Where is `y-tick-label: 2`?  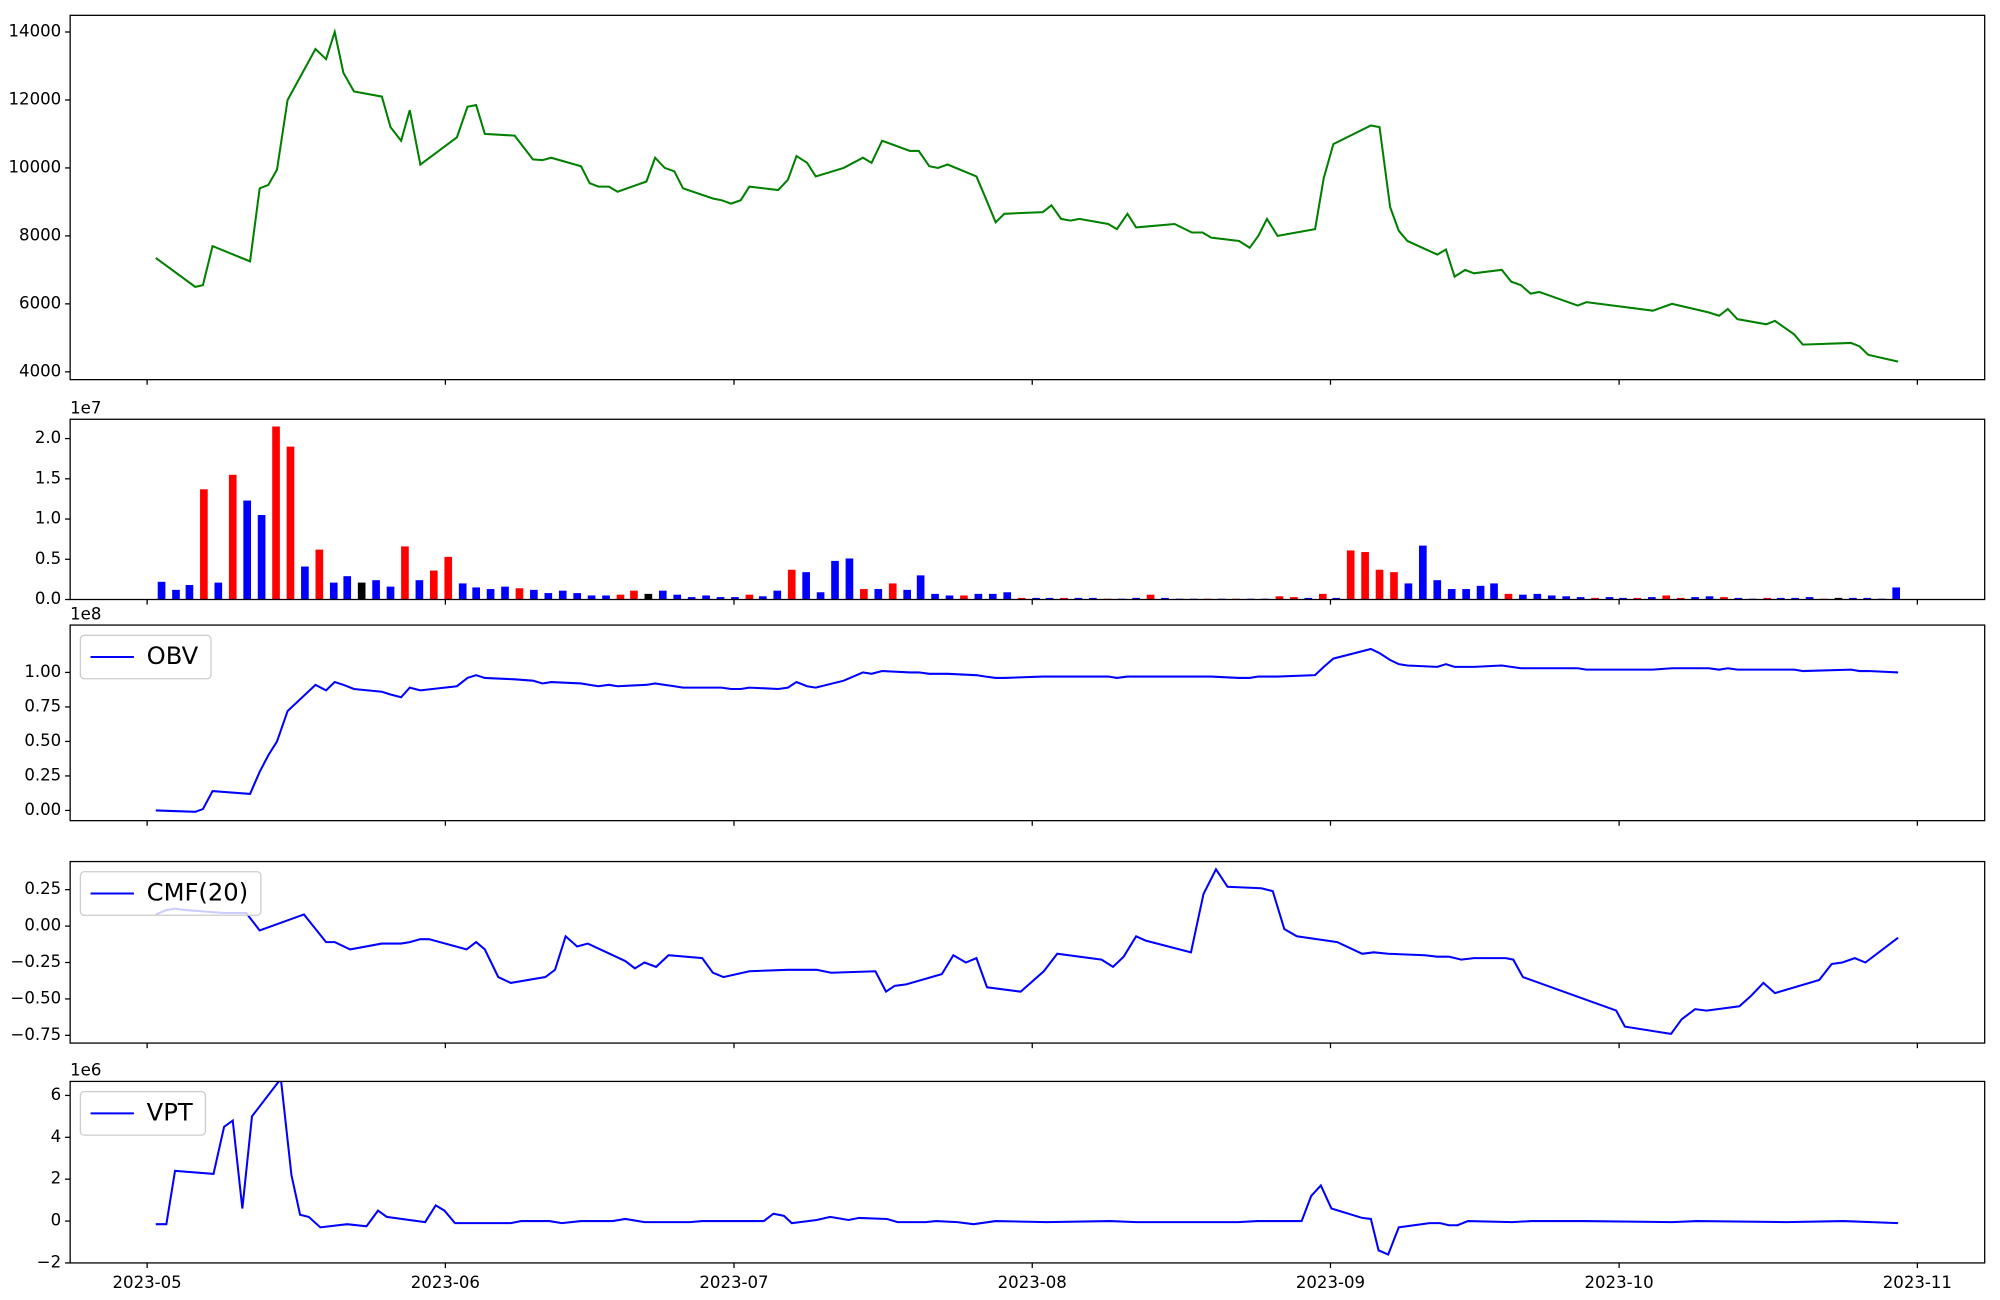
y-tick-label: 2 is located at coordinates (56, 1178).